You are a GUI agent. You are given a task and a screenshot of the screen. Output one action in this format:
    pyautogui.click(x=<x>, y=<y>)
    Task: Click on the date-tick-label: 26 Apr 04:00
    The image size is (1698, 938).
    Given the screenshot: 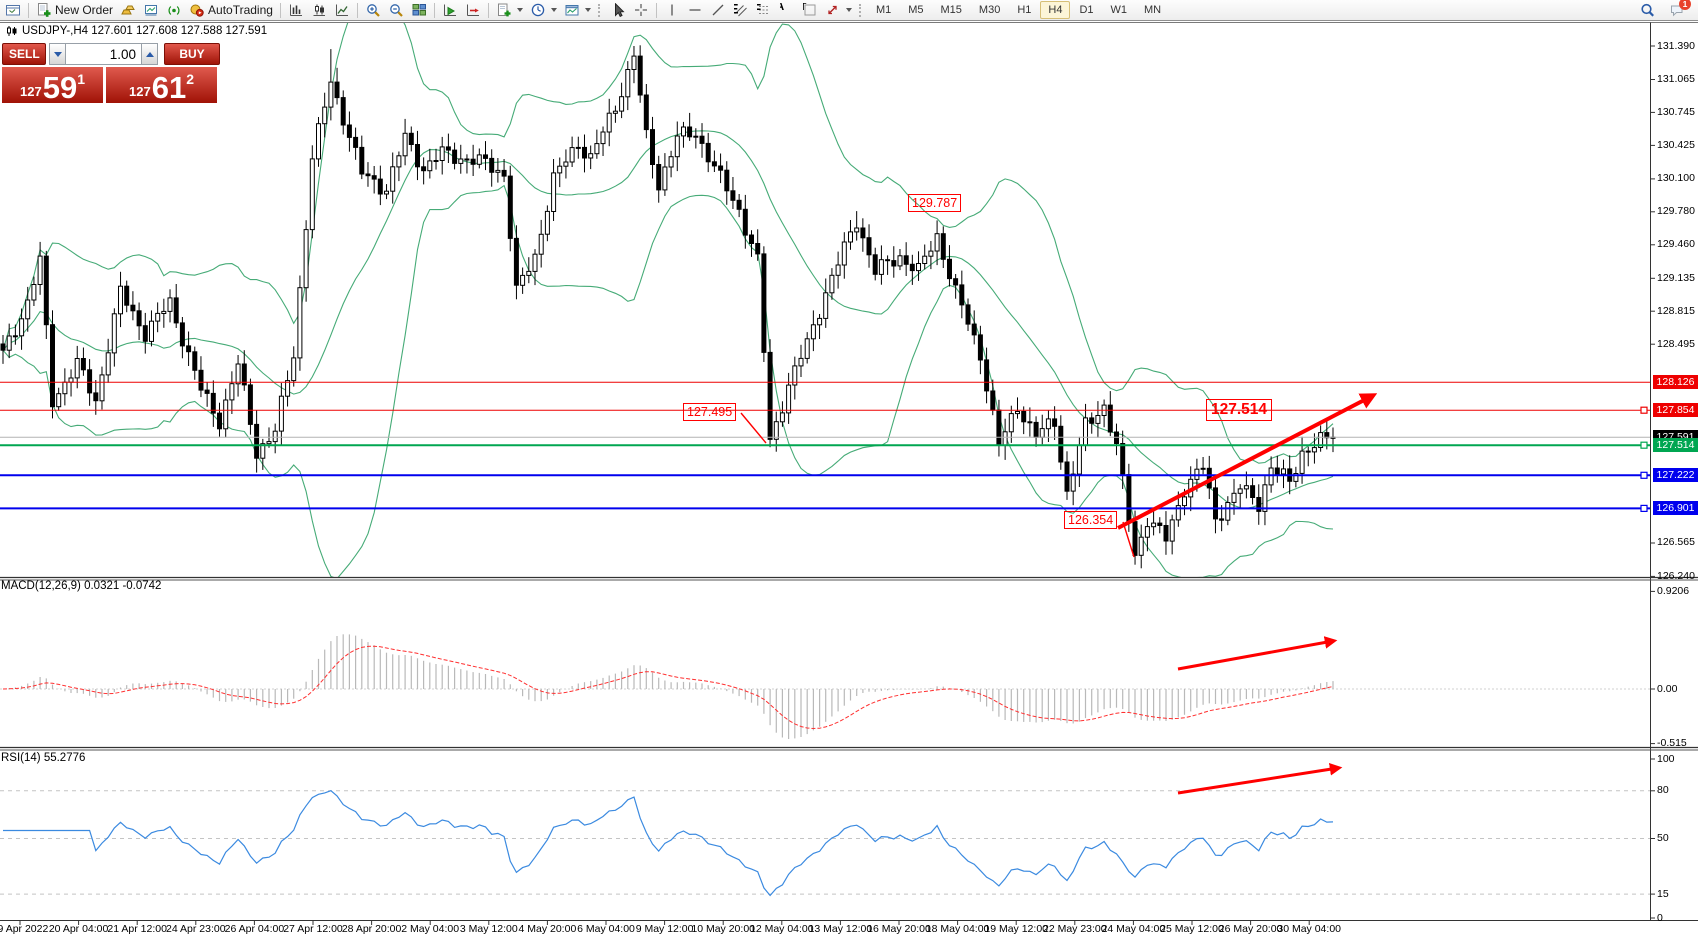 What is the action you would take?
    pyautogui.click(x=254, y=929)
    